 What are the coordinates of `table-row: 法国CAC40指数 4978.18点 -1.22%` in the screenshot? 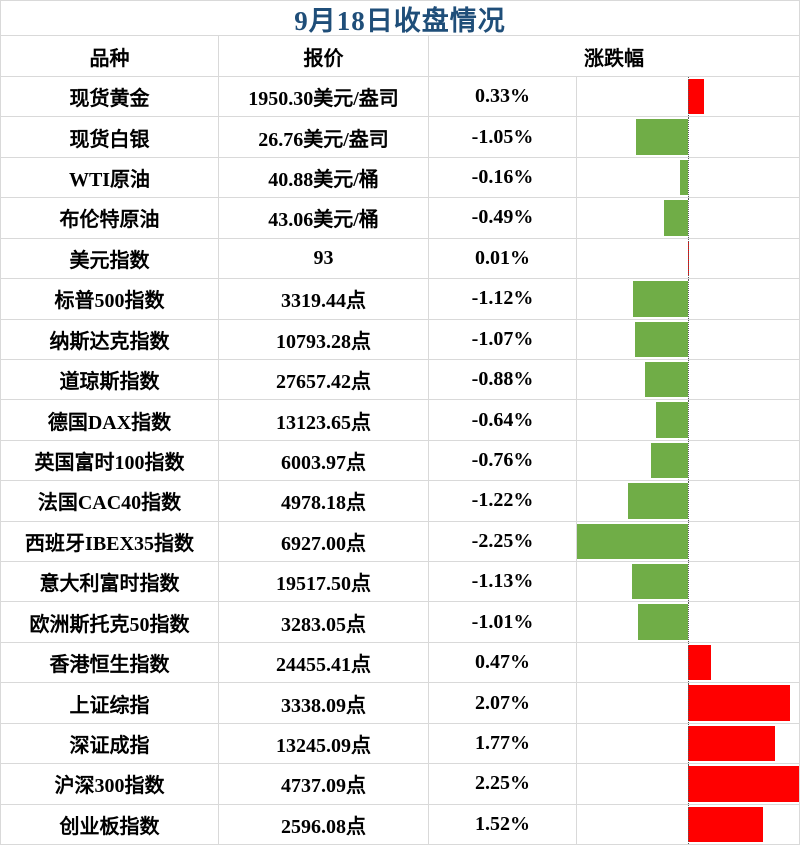 It's located at (400, 501).